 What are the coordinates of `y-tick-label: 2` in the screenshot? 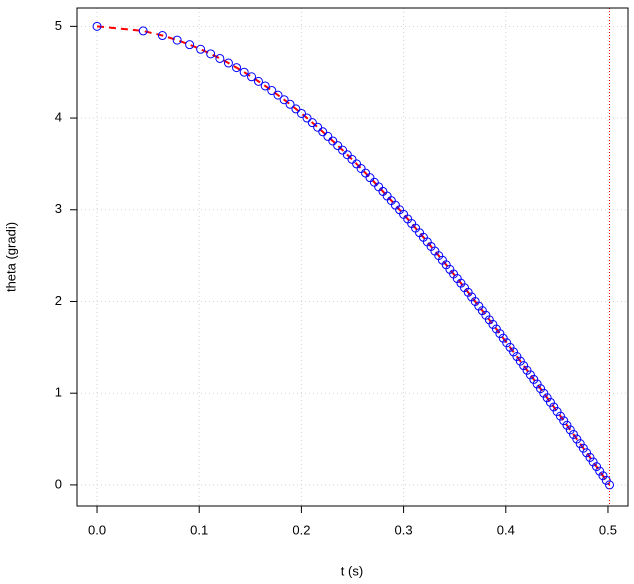 It's located at (58, 300).